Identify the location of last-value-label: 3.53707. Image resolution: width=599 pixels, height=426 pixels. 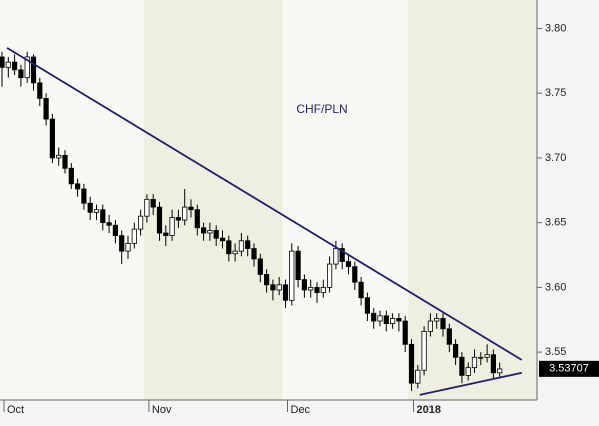
(569, 369).